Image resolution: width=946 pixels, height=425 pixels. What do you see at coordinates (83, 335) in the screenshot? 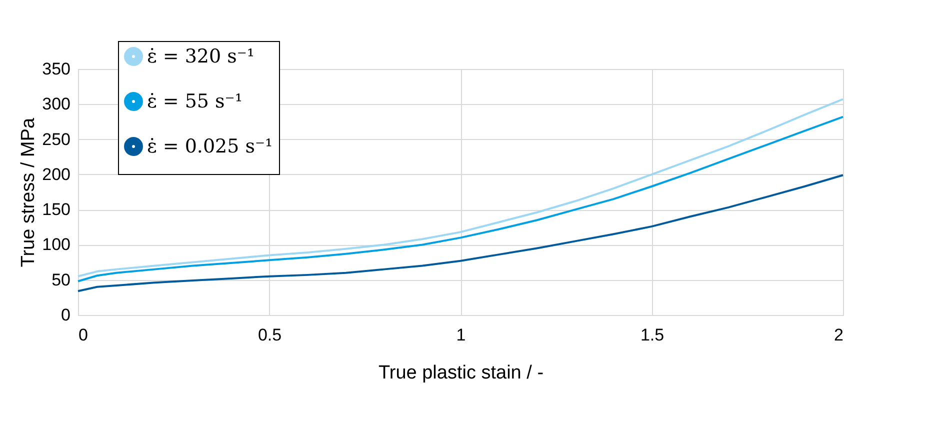
I see `x-tick-label: 0` at bounding box center [83, 335].